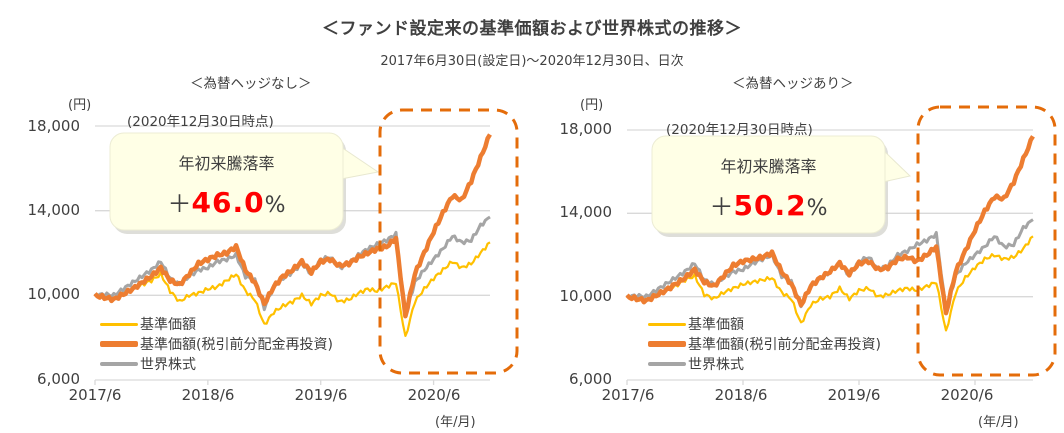 Image resolution: width=1064 pixels, height=433 pixels. Describe the element at coordinates (532, 29) in the screenshot. I see `main-title: ＜ファンド設定来の基準価額および世界株式の推移＞` at that location.